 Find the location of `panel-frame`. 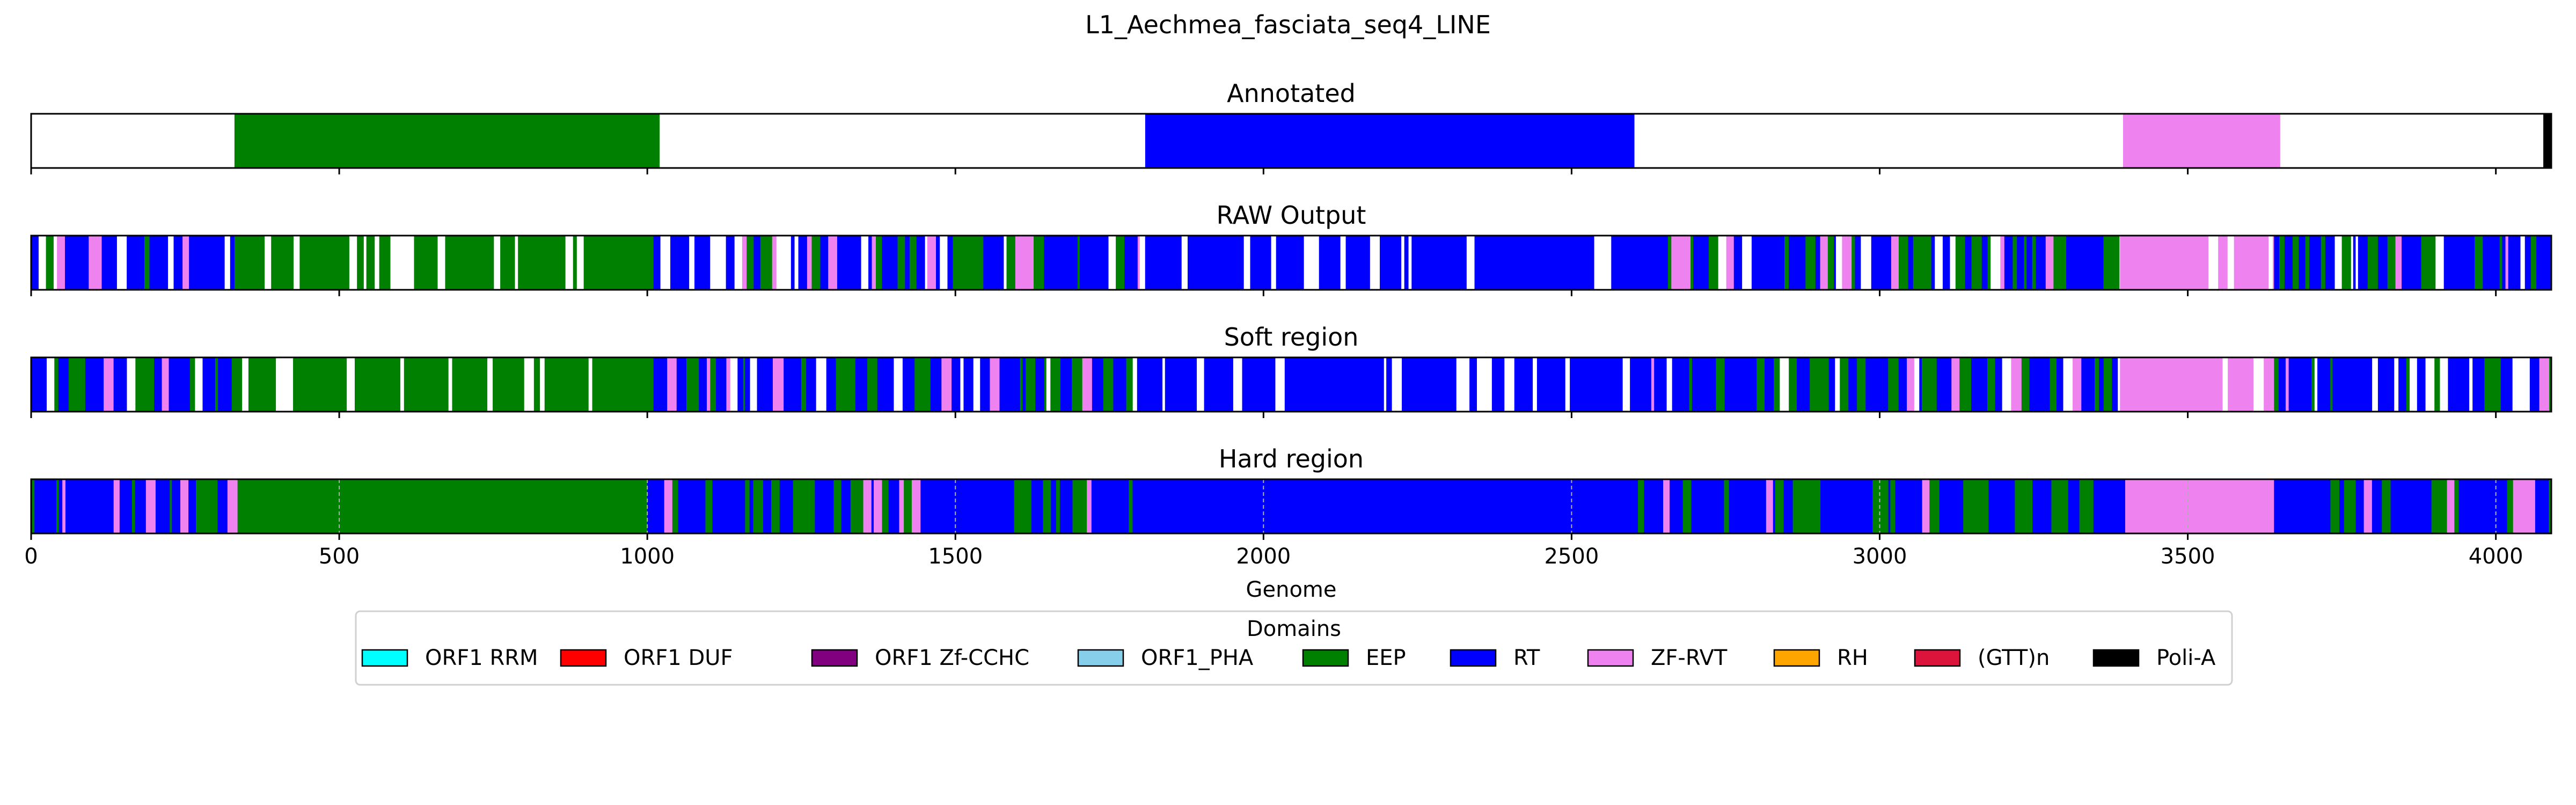

panel-frame is located at coordinates (1291, 384).